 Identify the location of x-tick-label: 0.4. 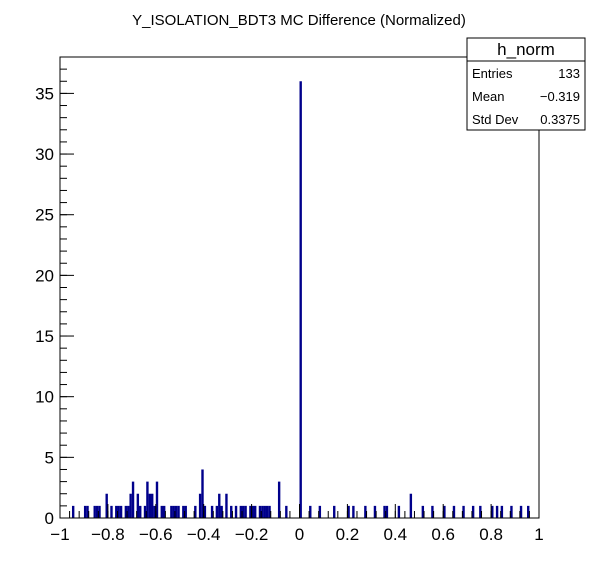
(395, 534).